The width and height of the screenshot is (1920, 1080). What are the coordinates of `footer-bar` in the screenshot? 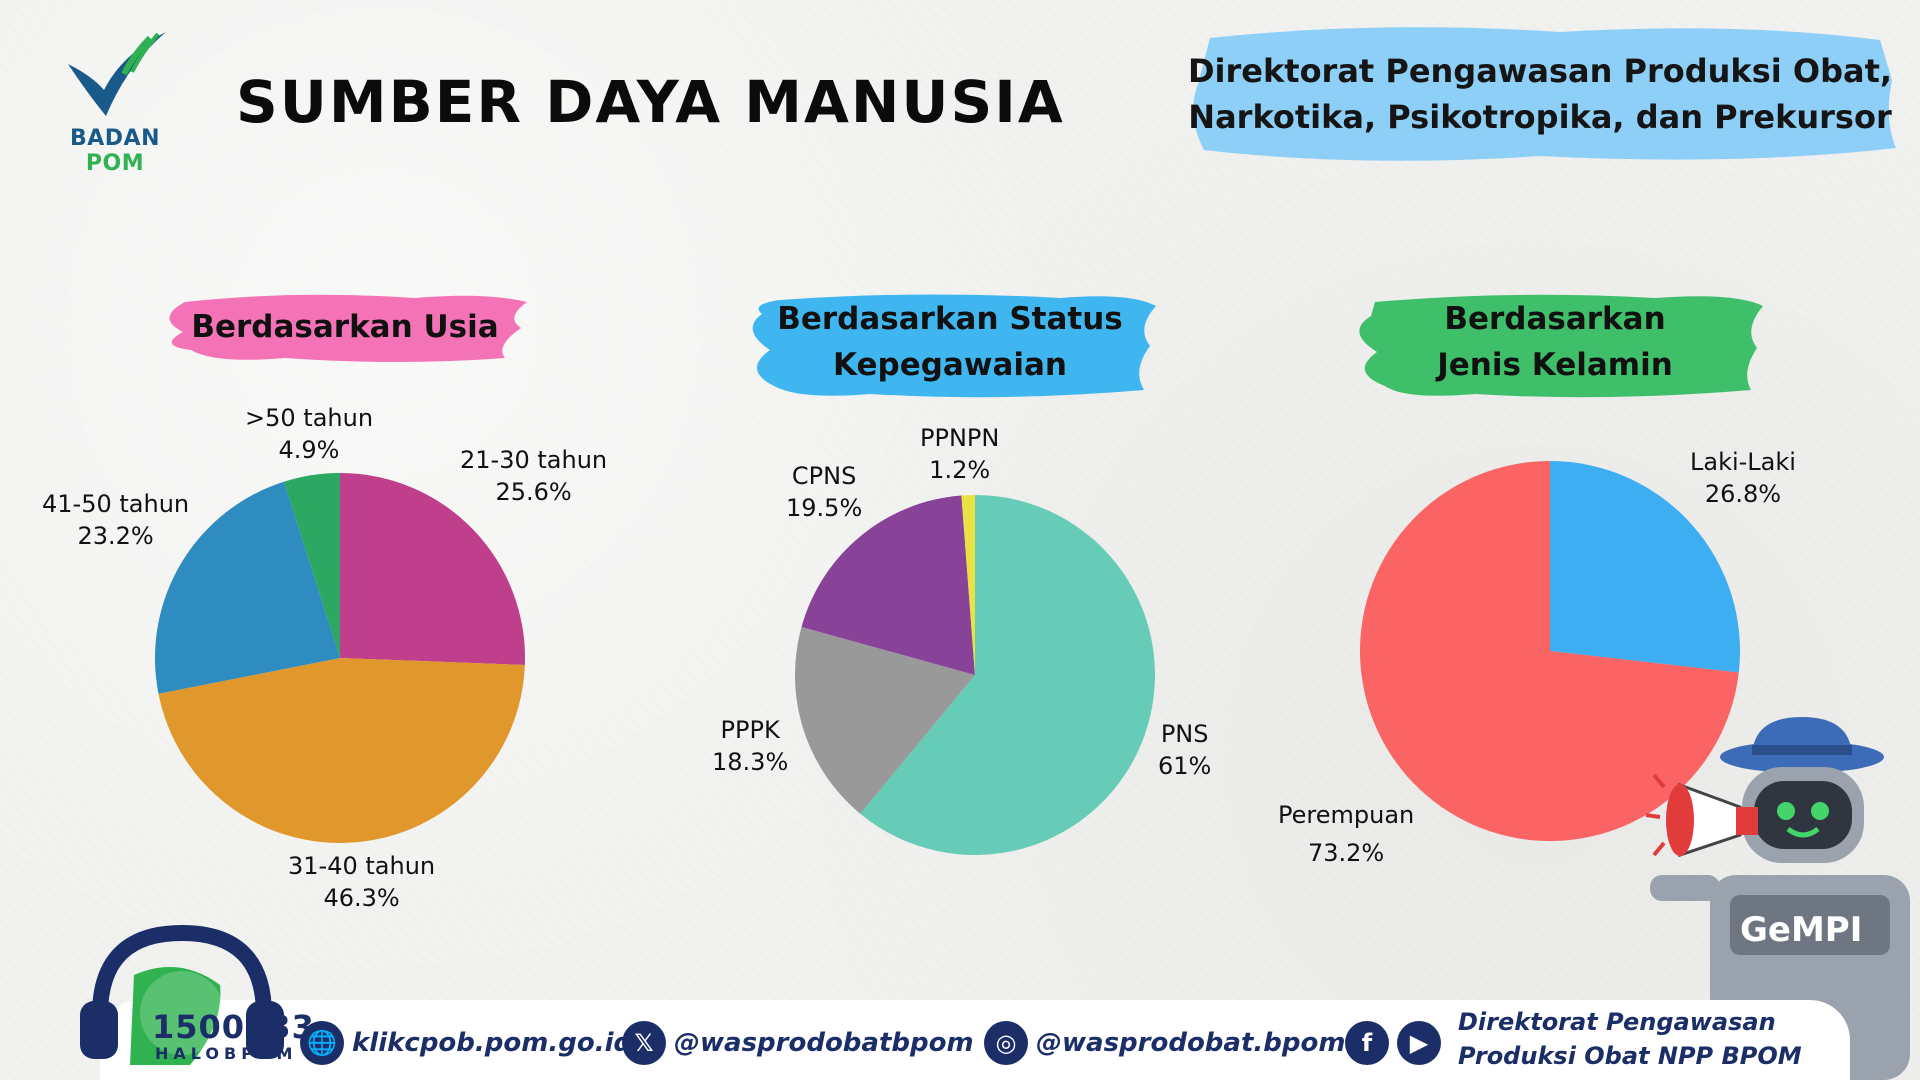 It's located at (975, 1040).